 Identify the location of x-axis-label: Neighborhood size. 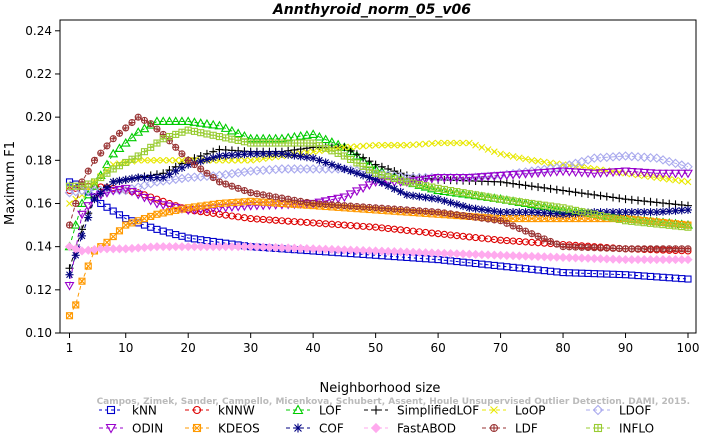
(380, 388).